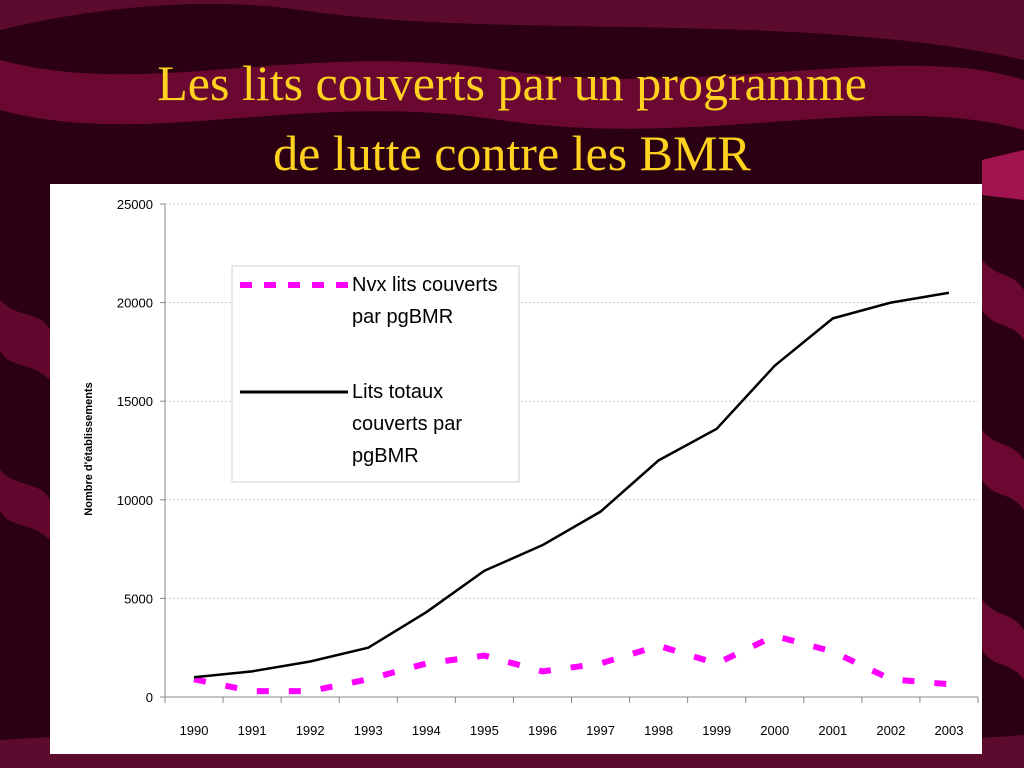 The height and width of the screenshot is (768, 1024). I want to click on y-tick-label: 20000, so click(135, 303).